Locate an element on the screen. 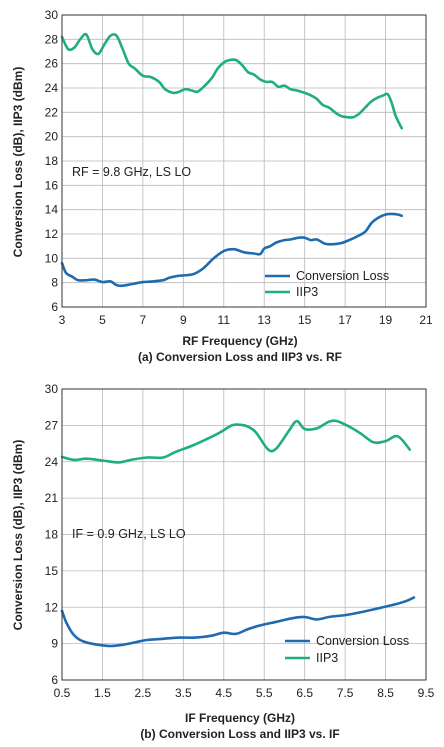 This screenshot has height=747, width=444. chart-a-x-tick-label: 9 is located at coordinates (183, 320).